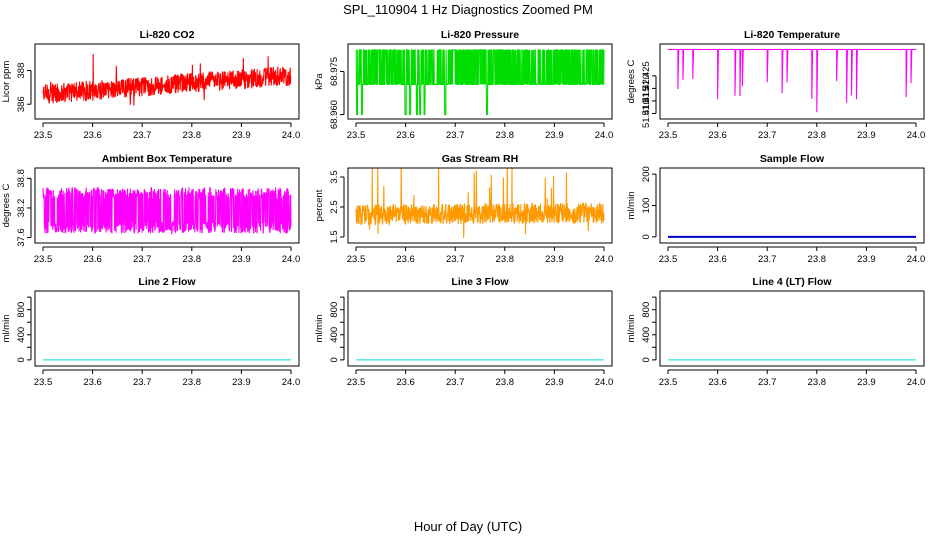 The height and width of the screenshot is (540, 936). What do you see at coordinates (505, 382) in the screenshot?
I see `line3-flow-x-tick-label: 23.8` at bounding box center [505, 382].